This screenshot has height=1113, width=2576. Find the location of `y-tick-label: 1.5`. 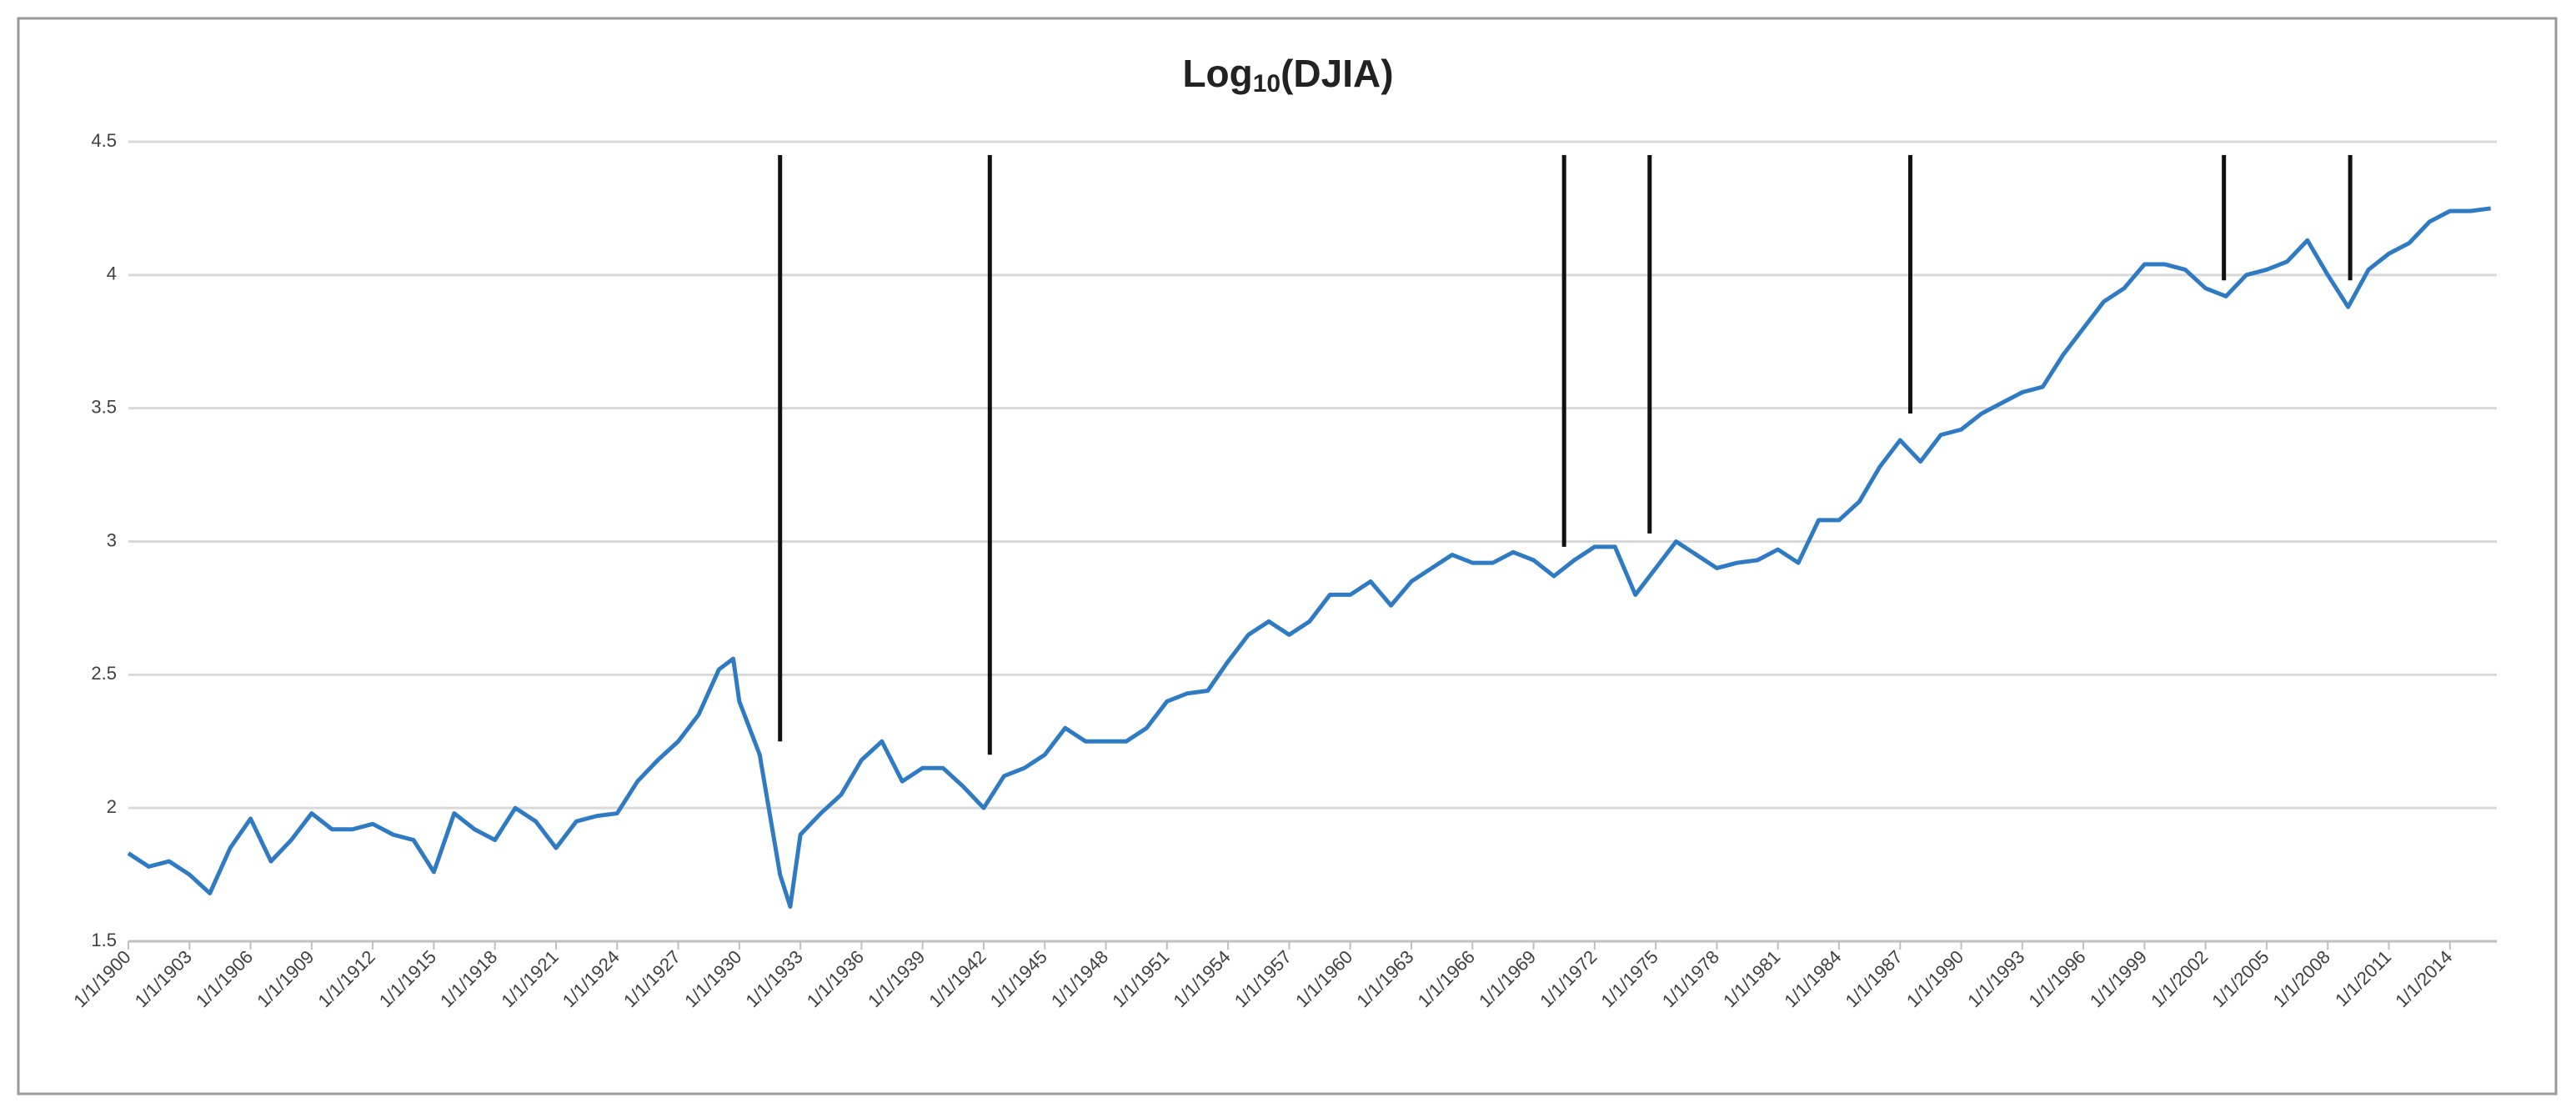

y-tick-label: 1.5 is located at coordinates (104, 940).